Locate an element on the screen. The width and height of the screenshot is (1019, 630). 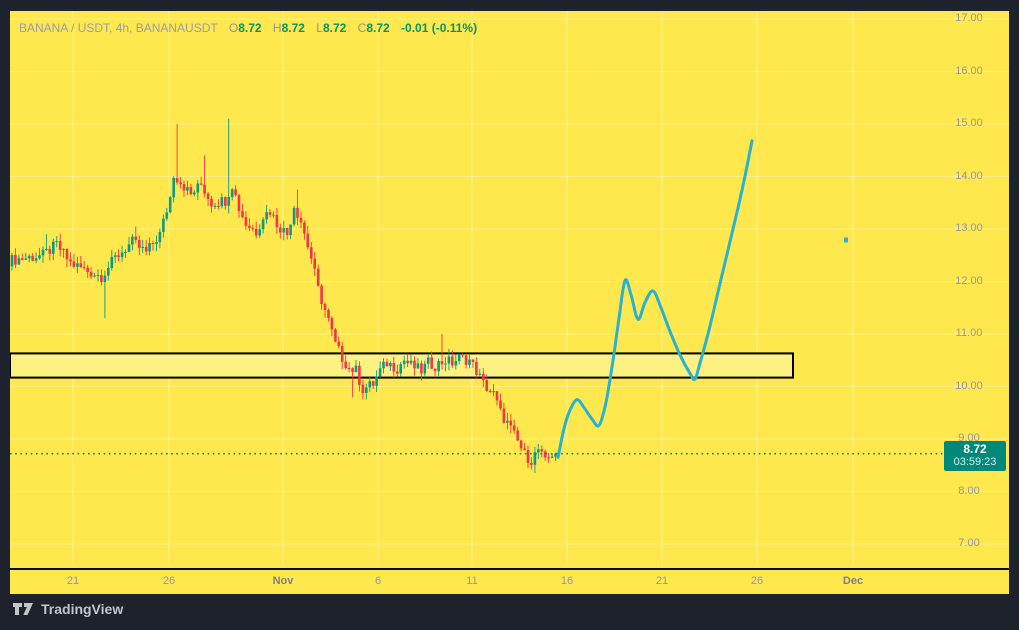
high-value: 8.72 is located at coordinates (293, 28).